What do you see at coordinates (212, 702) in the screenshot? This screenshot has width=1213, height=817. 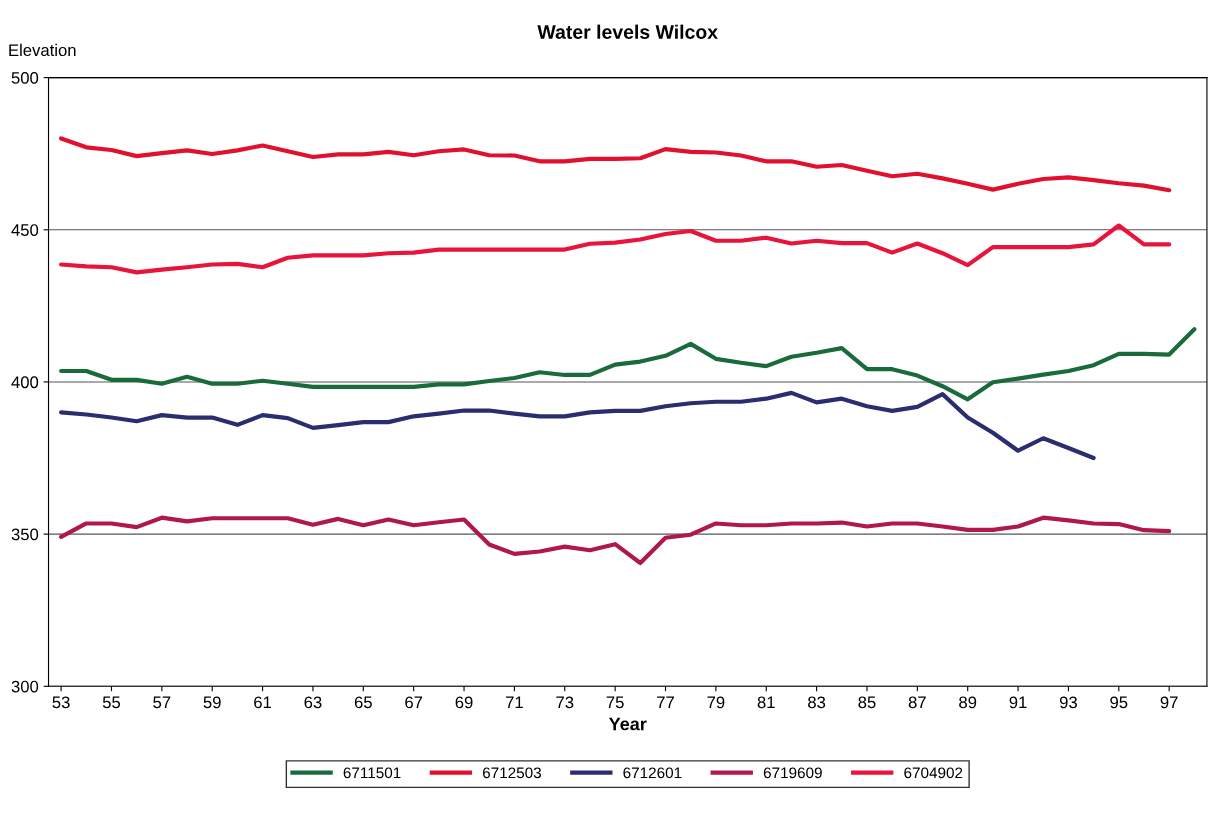 I see `x-tick-label: 59` at bounding box center [212, 702].